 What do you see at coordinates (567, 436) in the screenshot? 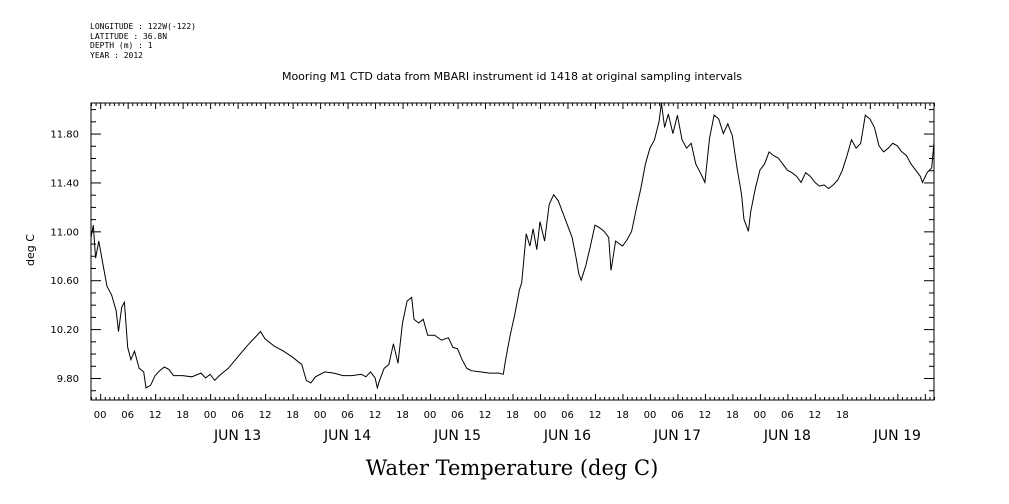
I see `x-day-label: JUN 16` at bounding box center [567, 436].